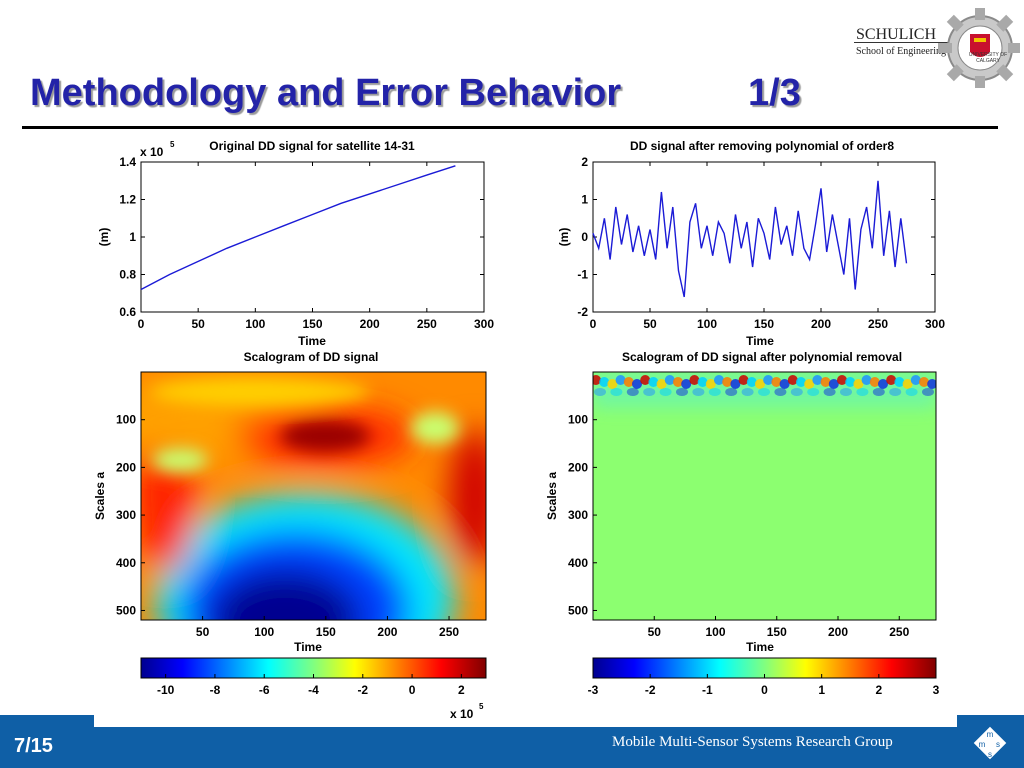  I want to click on slide-title-text: Methodology and Error Behavior, so click(326, 93).